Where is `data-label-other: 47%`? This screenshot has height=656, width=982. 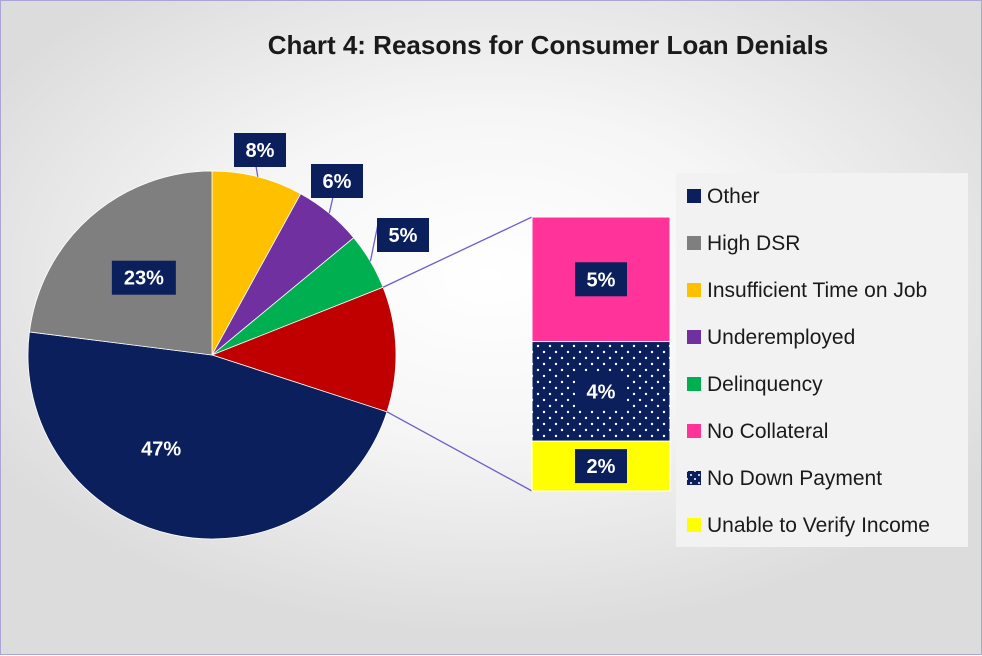
data-label-other: 47% is located at coordinates (161, 448).